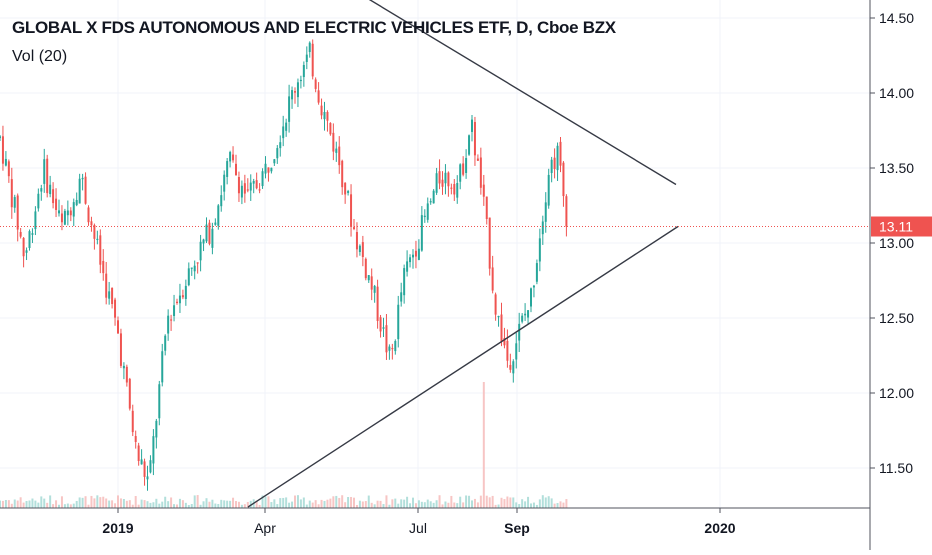  I want to click on time-tick-label: Apr, so click(265, 528).